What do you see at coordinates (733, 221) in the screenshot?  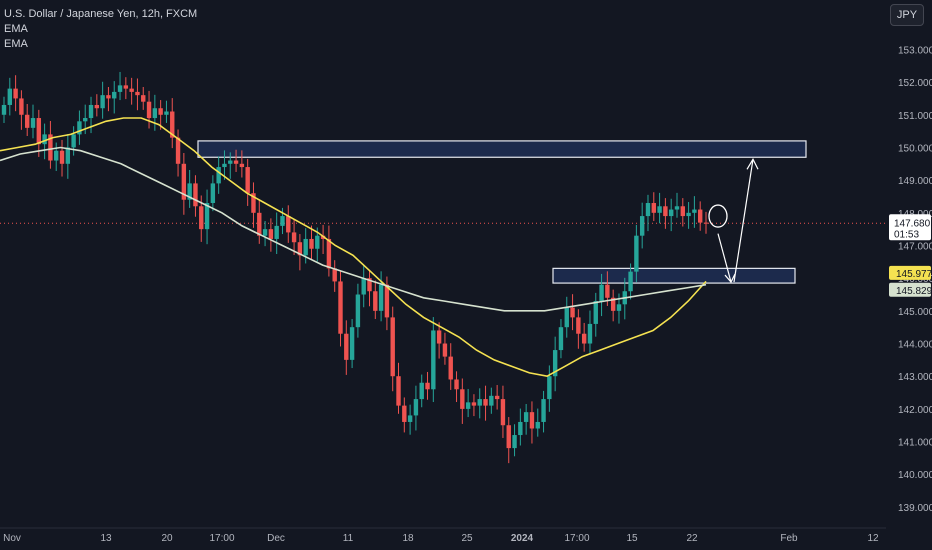 I see `annotations-layer` at bounding box center [733, 221].